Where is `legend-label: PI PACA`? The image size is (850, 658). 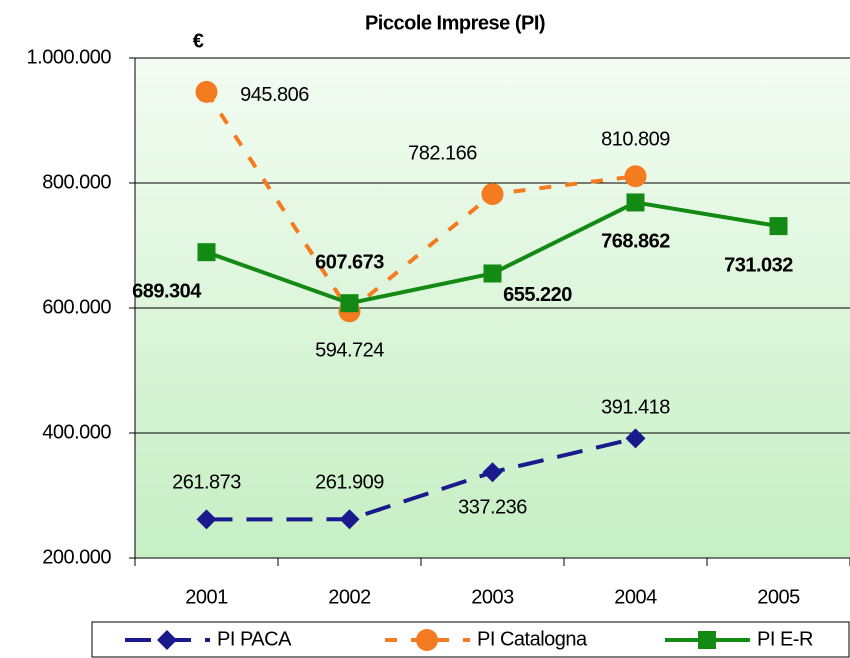
legend-label: PI PACA is located at coordinates (254, 639).